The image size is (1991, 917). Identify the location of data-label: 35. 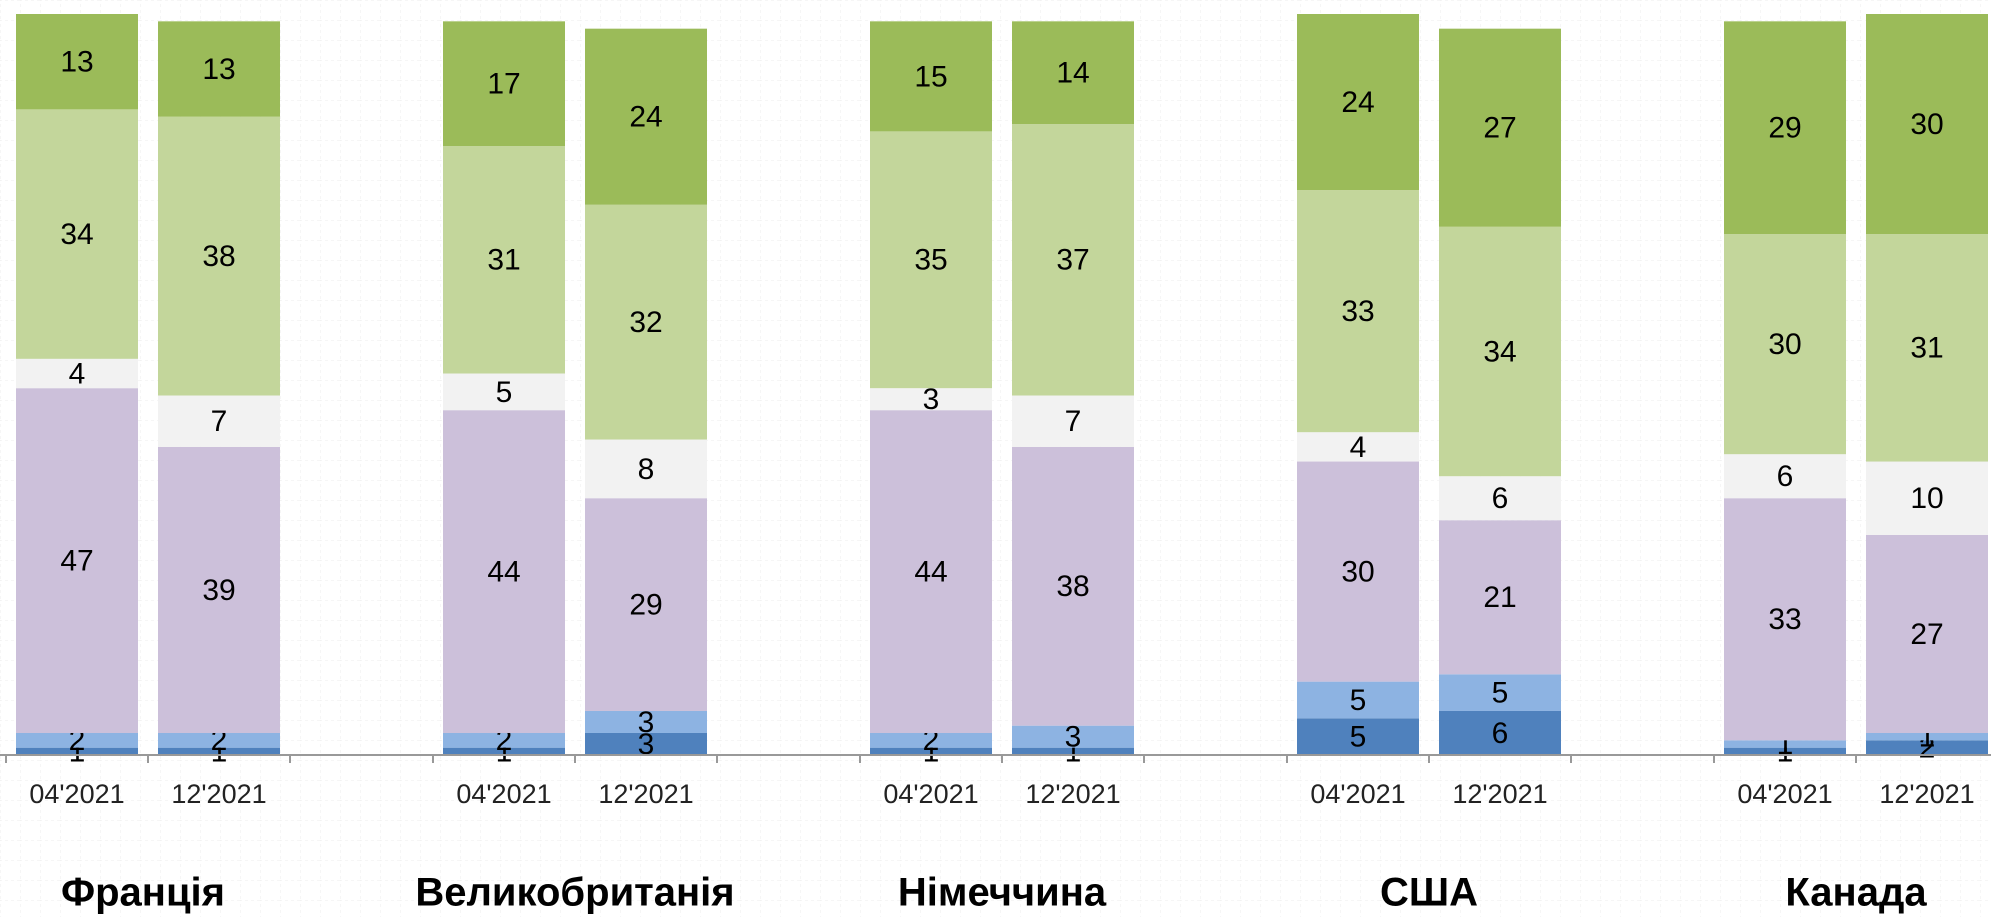
(930, 260).